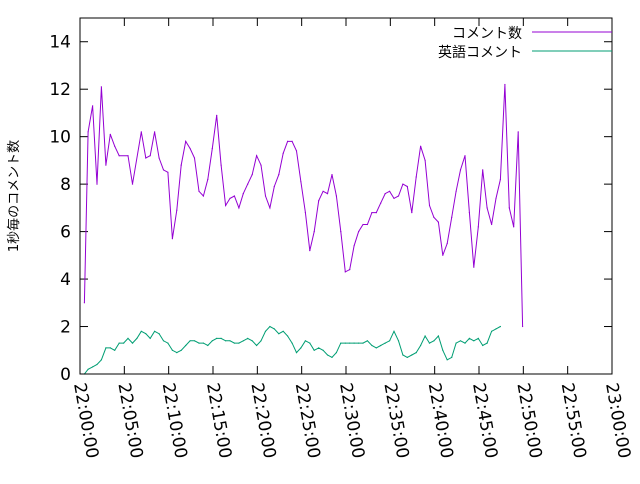  I want to click on y-tick-label: 14, so click(60, 43).